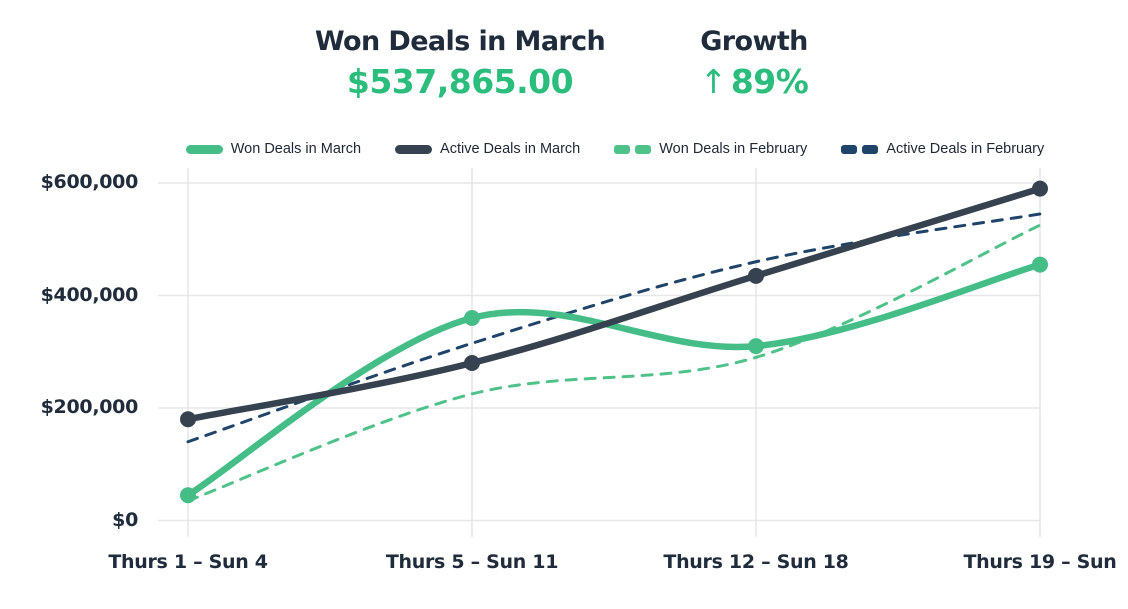 This screenshot has height=609, width=1128. Describe the element at coordinates (460, 41) in the screenshot. I see `won-deals-title: Won Deals in March` at that location.